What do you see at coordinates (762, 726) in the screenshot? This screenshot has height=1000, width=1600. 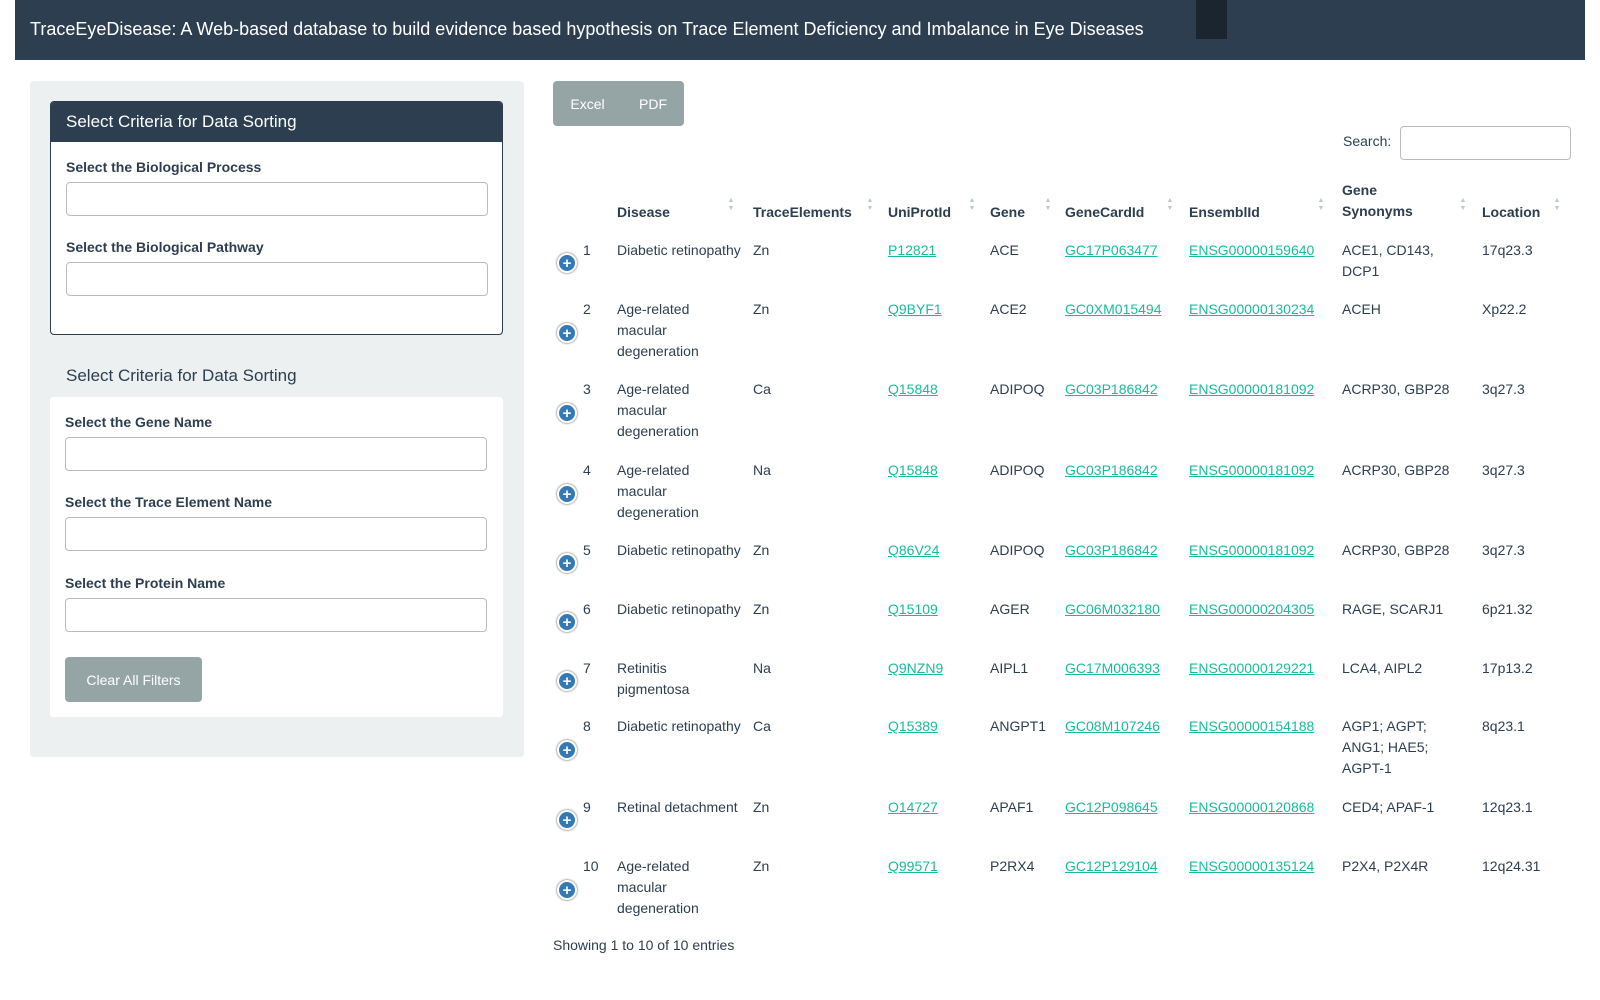 I see `cell-trace: Ca` at bounding box center [762, 726].